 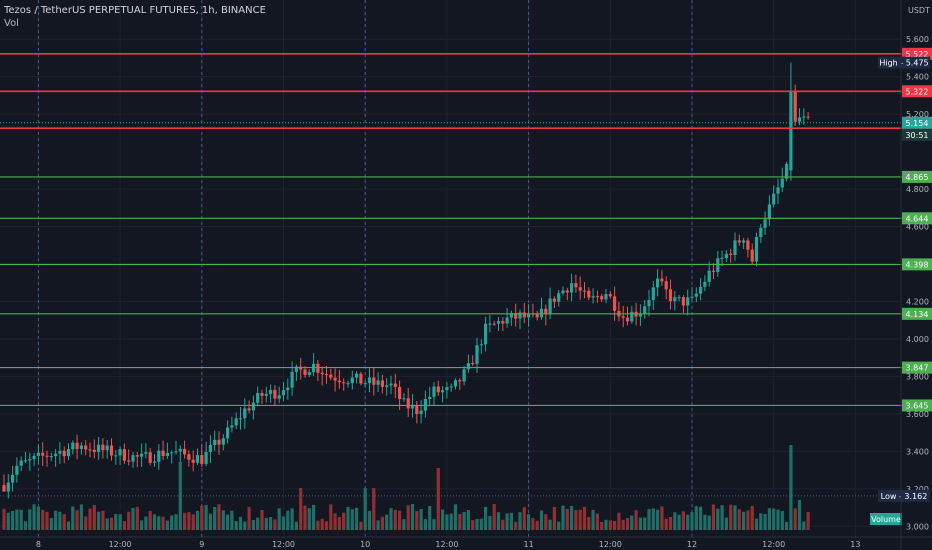 What do you see at coordinates (886, 519) in the screenshot?
I see `volume-tag-label: Volume` at bounding box center [886, 519].